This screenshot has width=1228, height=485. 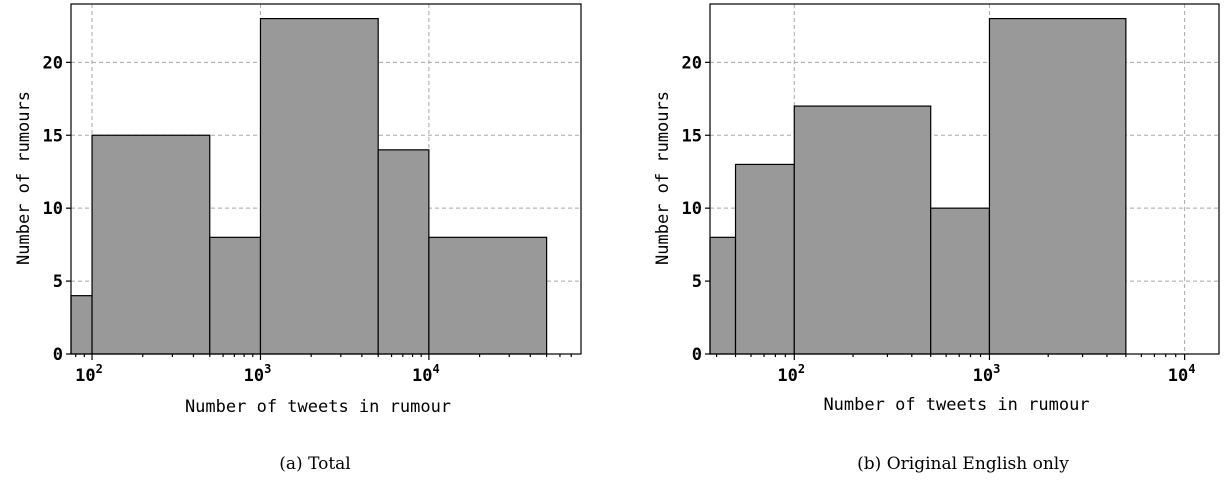 I want to click on caption-b: (b) Original English only, so click(x=963, y=464).